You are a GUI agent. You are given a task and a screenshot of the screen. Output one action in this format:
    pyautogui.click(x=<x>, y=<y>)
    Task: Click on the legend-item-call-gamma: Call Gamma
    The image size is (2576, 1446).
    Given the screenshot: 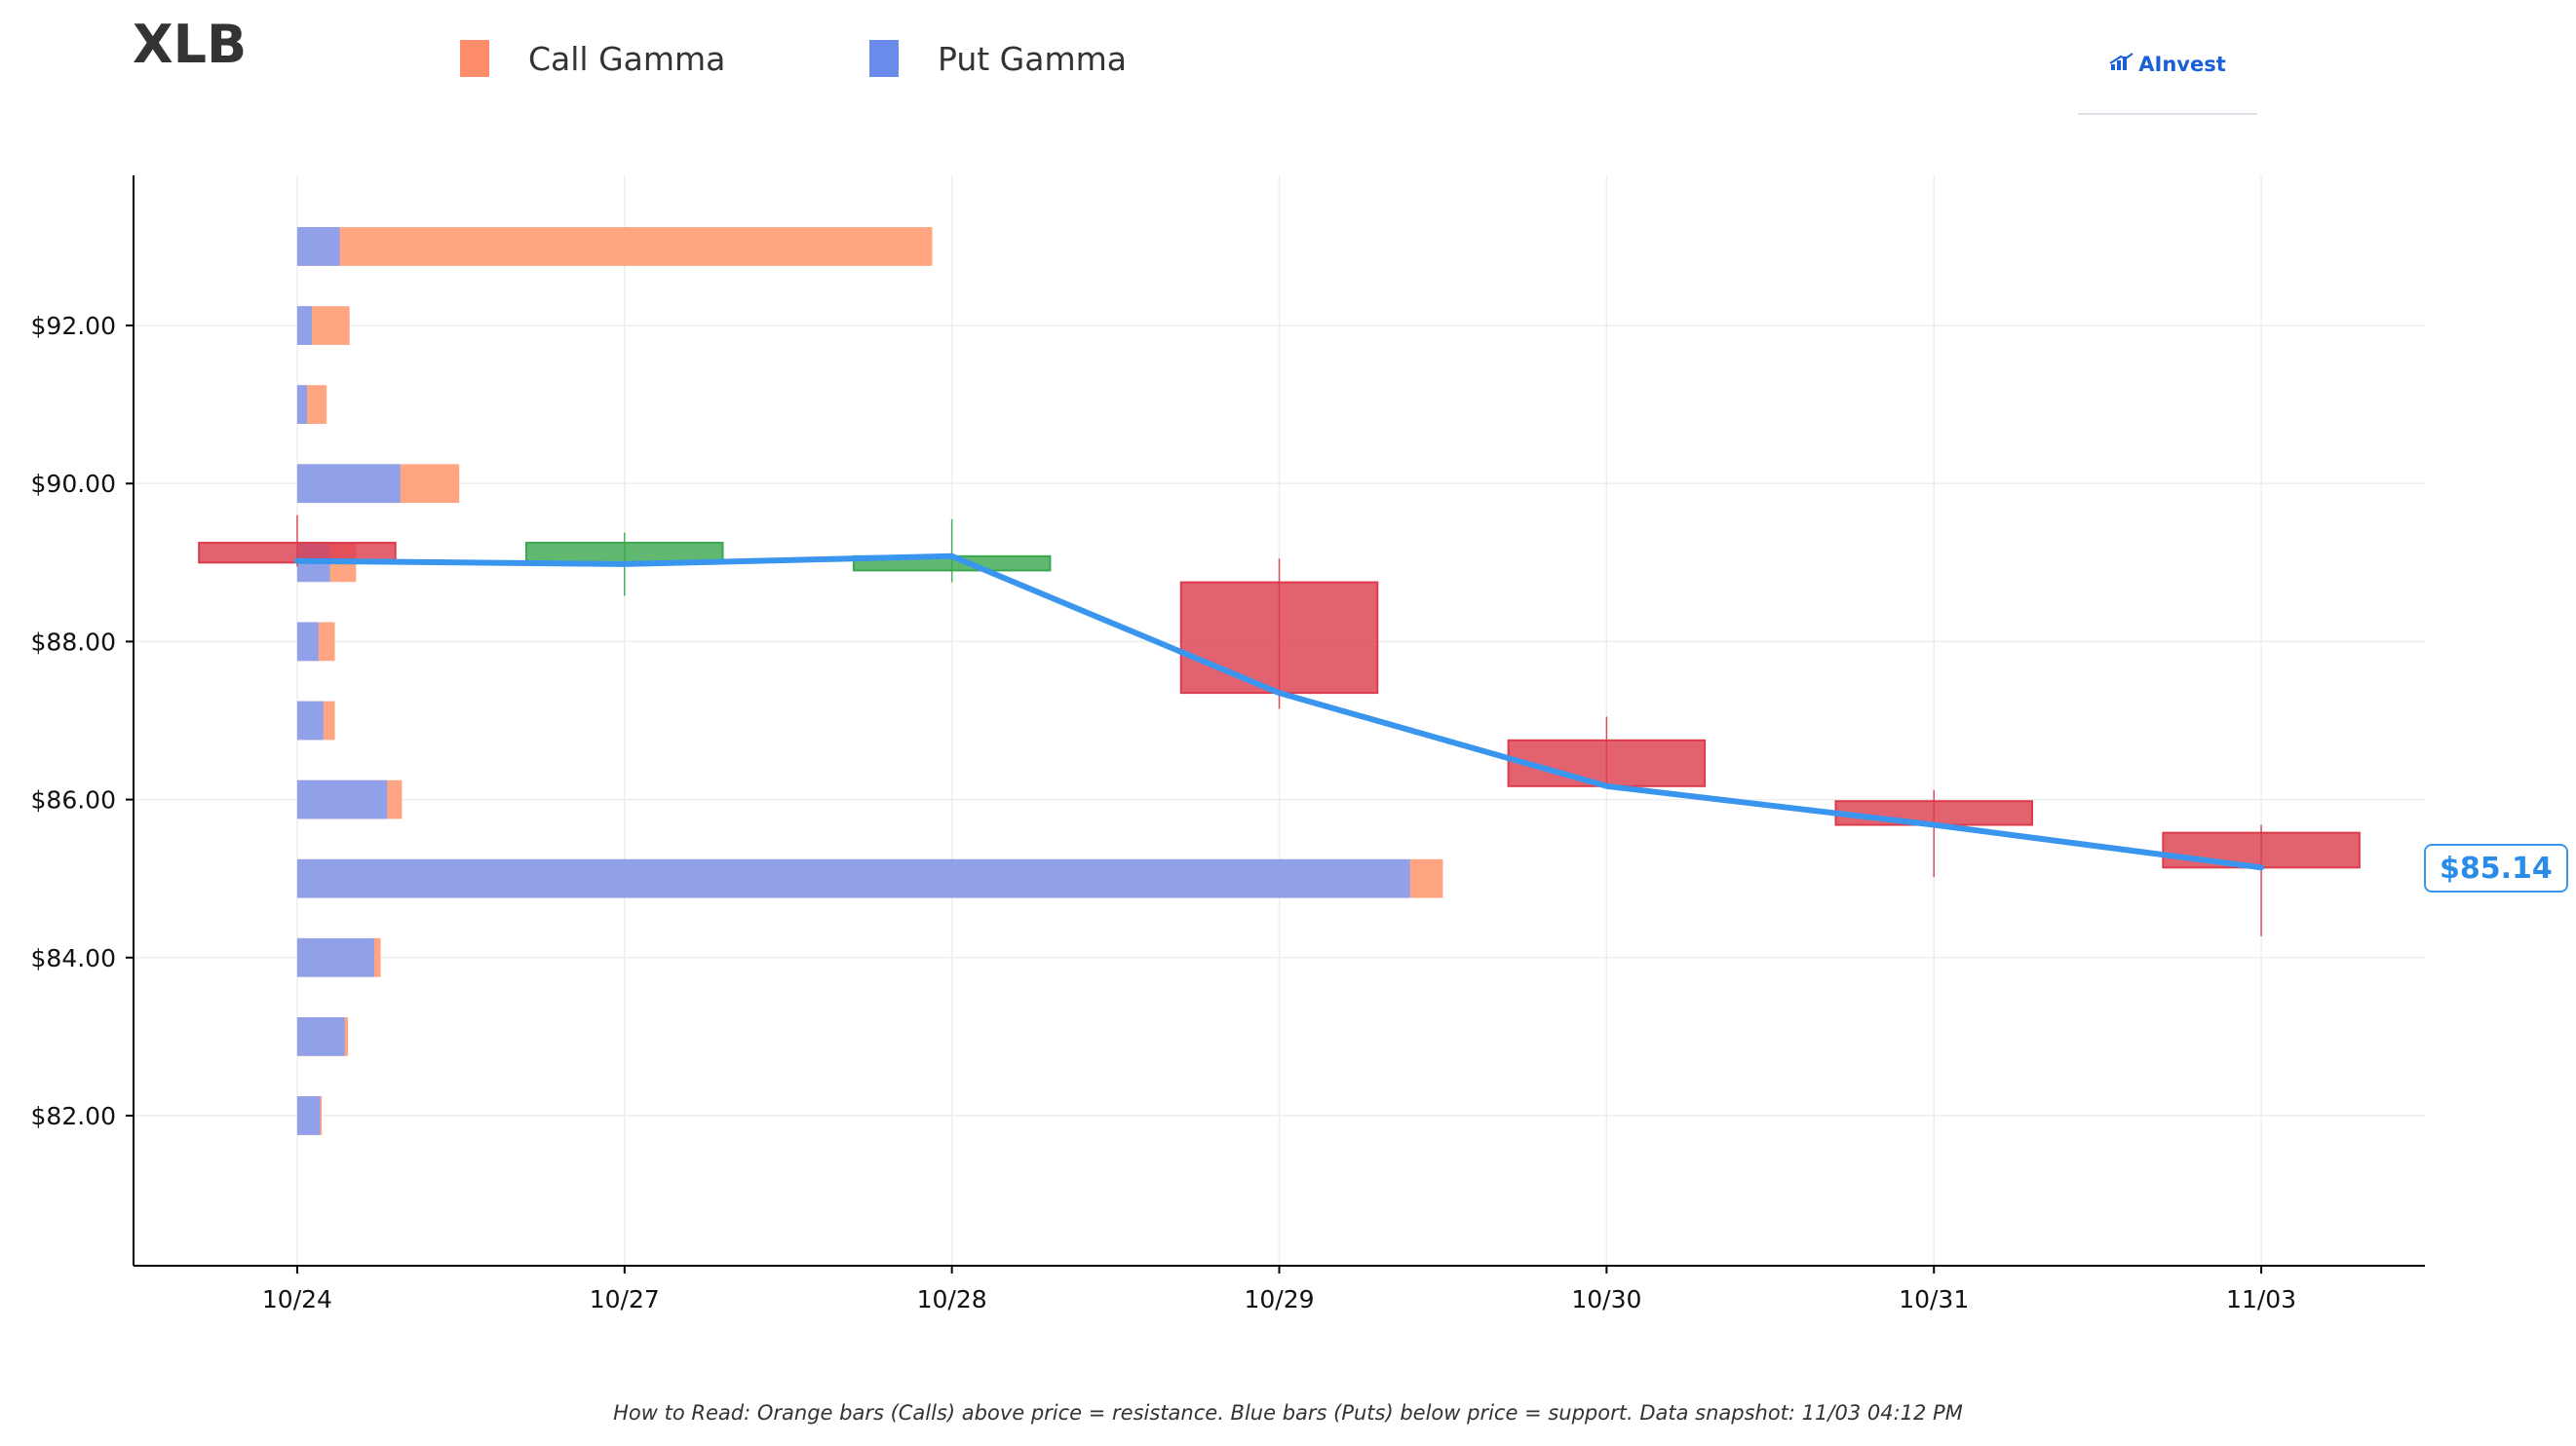 What is the action you would take?
    pyautogui.click(x=592, y=58)
    